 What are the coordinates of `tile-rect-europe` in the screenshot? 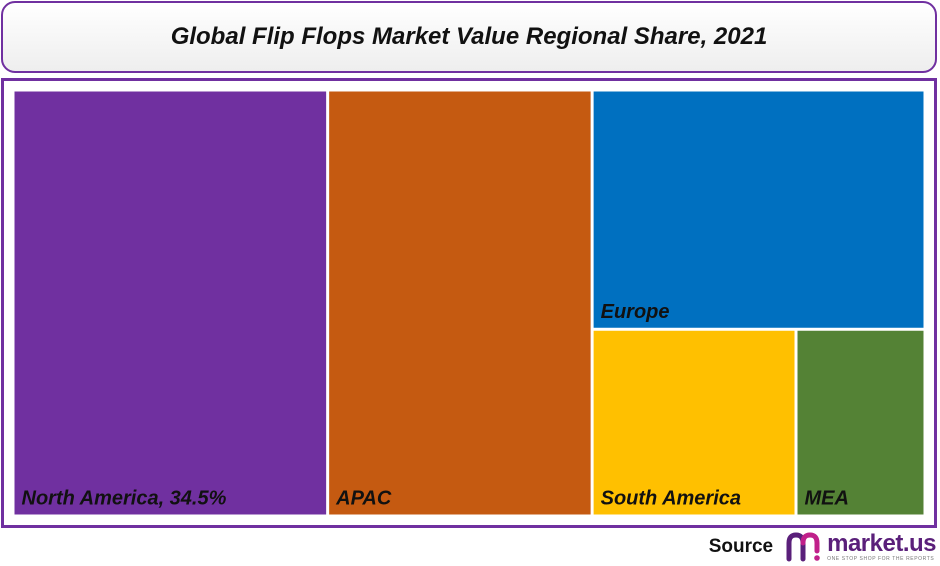 It's located at (758, 209).